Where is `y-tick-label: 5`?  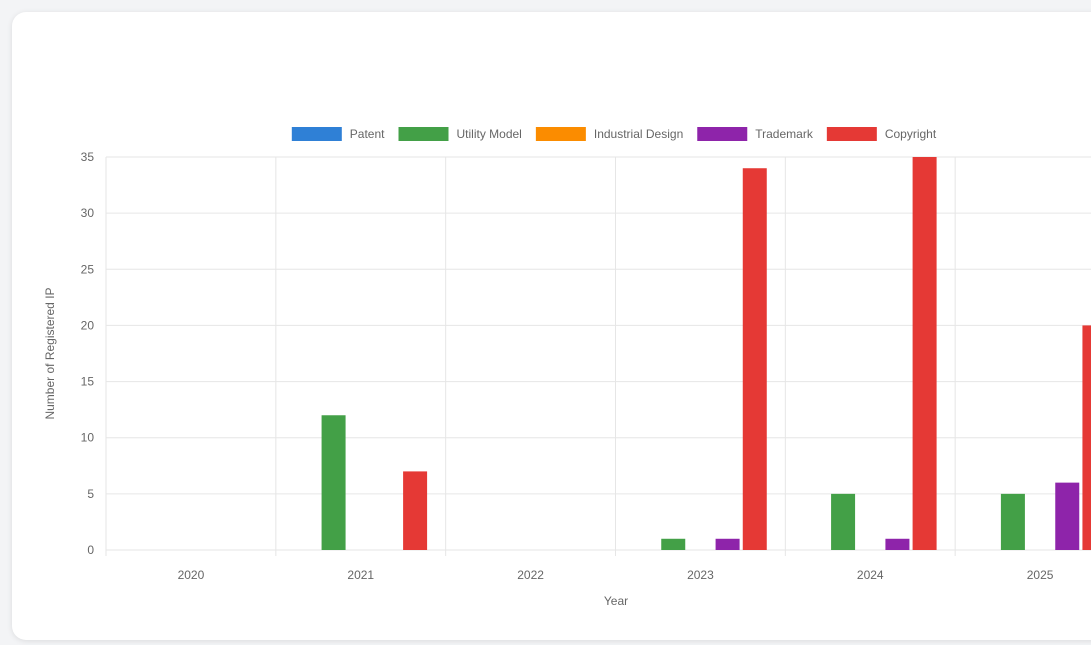
y-tick-label: 5 is located at coordinates (90, 494).